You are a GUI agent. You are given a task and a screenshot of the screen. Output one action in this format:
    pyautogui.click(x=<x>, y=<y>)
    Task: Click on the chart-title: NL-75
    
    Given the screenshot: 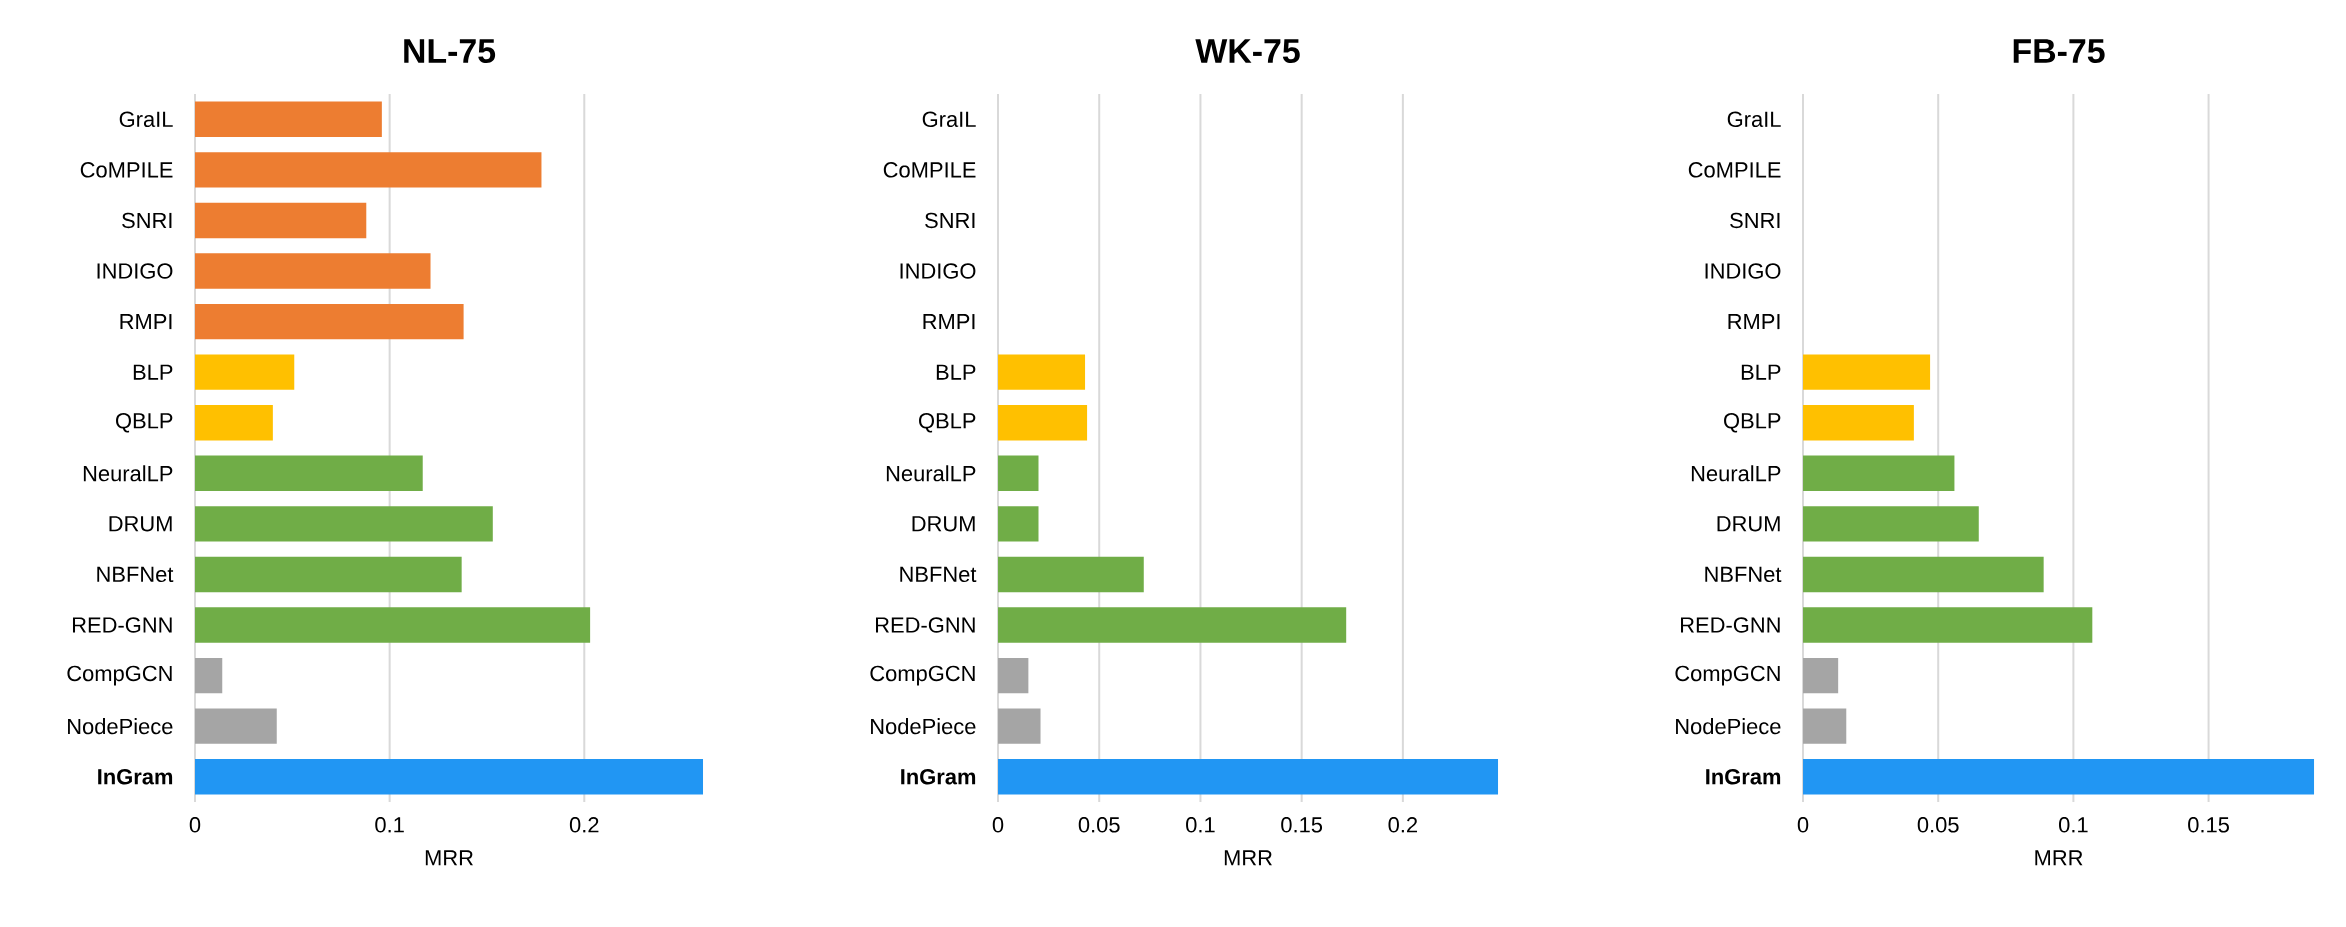 What is the action you would take?
    pyautogui.click(x=450, y=51)
    